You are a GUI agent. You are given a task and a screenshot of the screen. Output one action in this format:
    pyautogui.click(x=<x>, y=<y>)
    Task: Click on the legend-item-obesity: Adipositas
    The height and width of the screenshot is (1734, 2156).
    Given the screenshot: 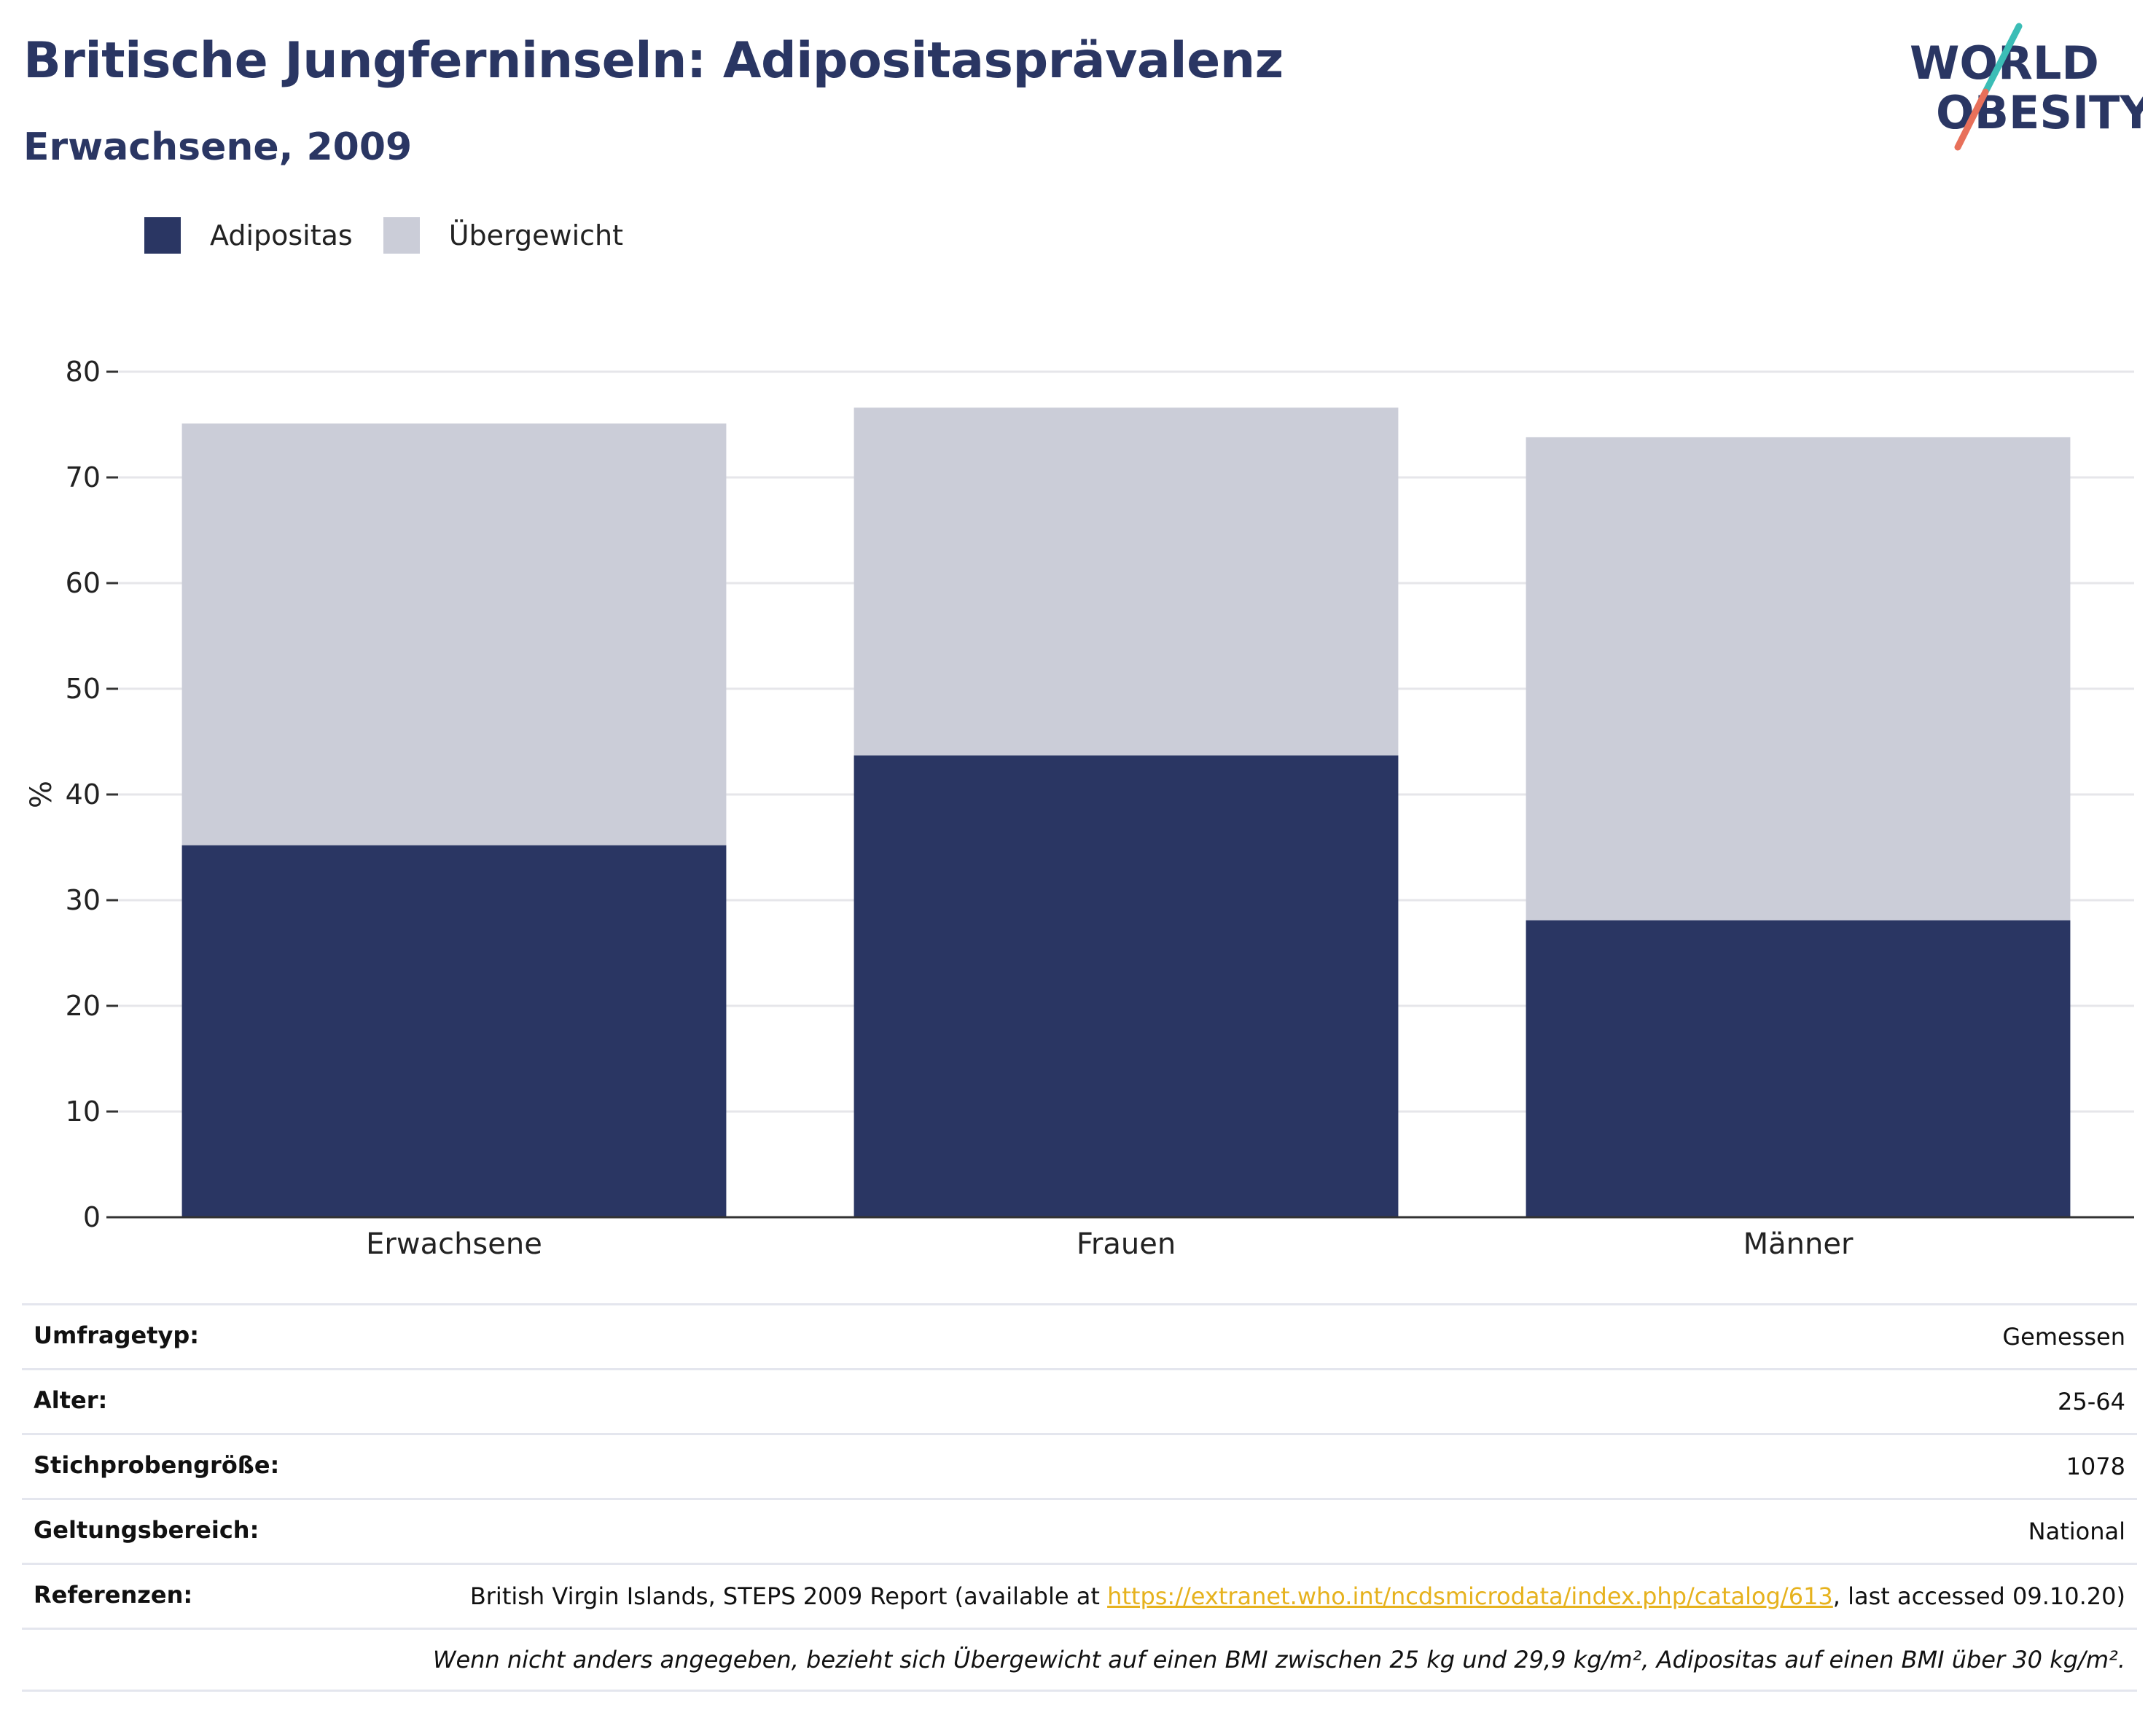 What is the action you would take?
    pyautogui.click(x=249, y=235)
    